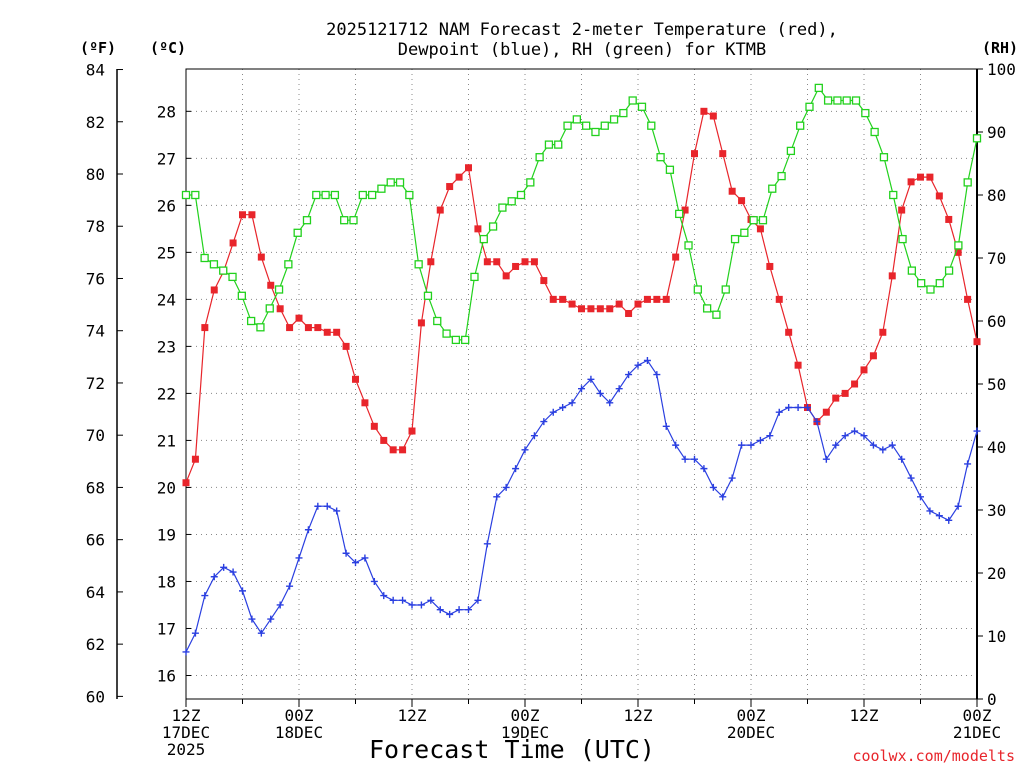  What do you see at coordinates (996, 573) in the screenshot?
I see `rh-tick-label: 20` at bounding box center [996, 573].